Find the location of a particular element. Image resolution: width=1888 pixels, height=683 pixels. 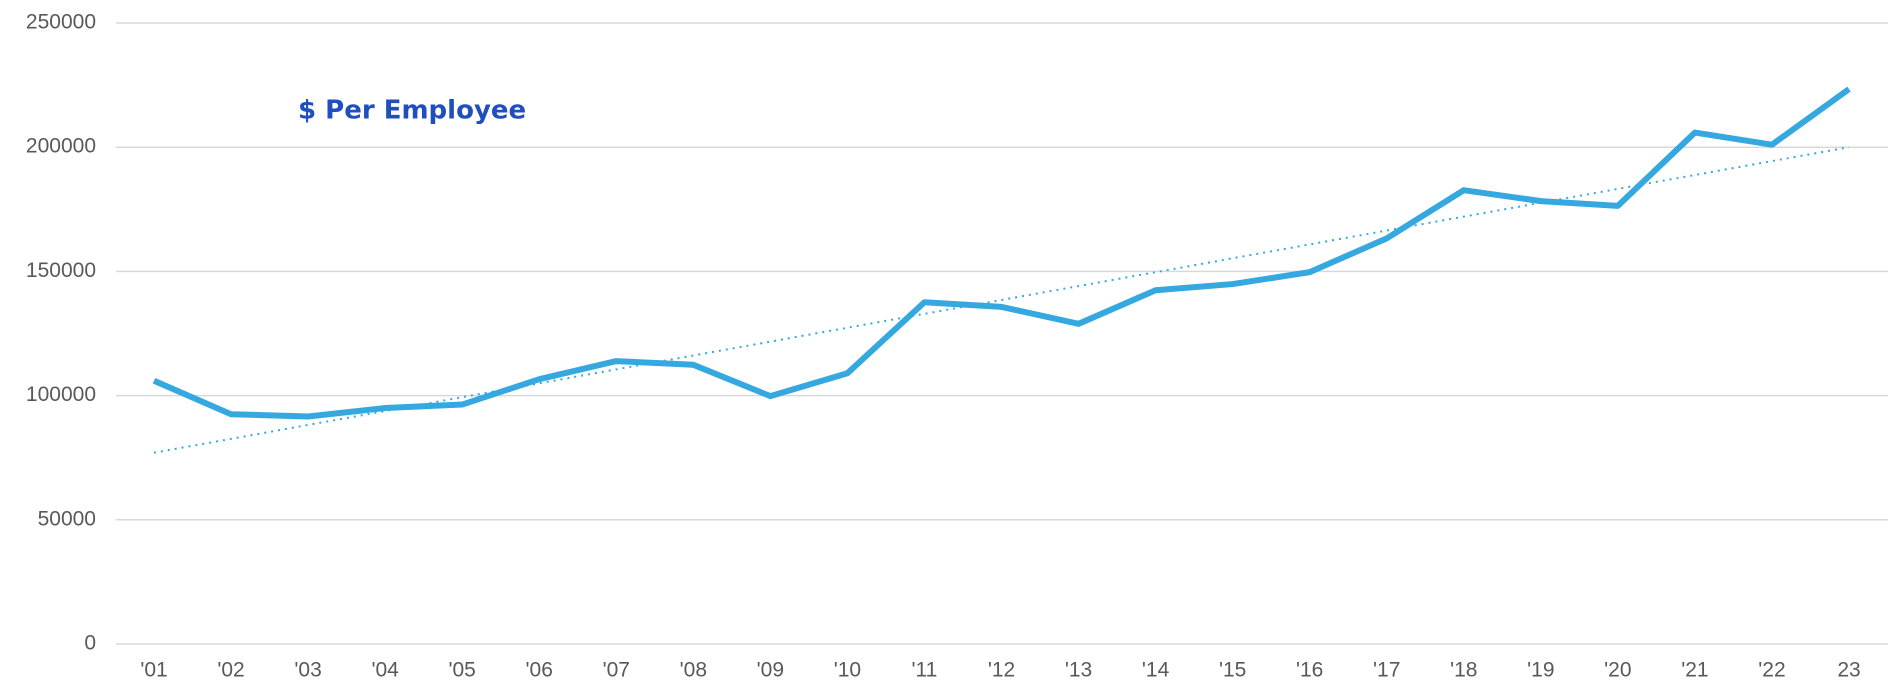

x-tick-label: 23 is located at coordinates (1848, 670).